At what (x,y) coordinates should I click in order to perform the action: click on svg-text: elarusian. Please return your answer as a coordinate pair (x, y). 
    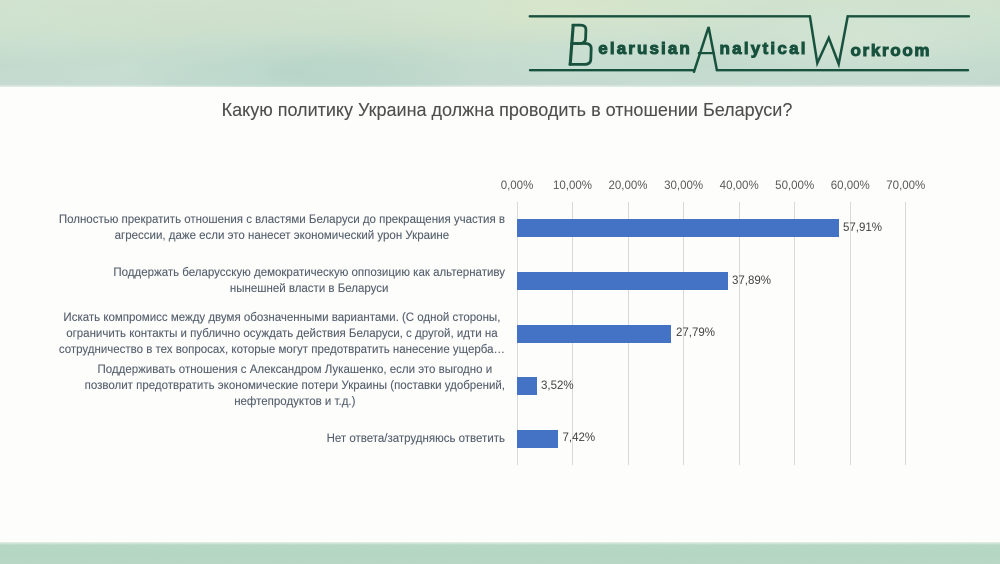
    Looking at the image, I should click on (644, 48).